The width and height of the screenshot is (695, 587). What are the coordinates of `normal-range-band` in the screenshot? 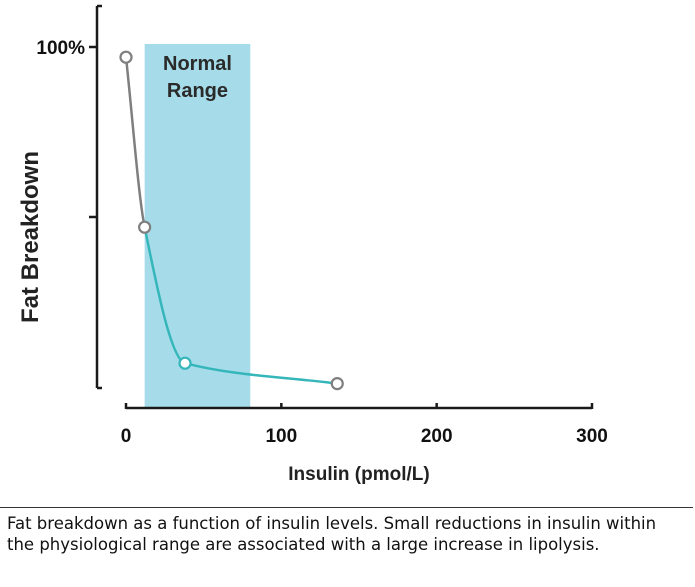 It's located at (197, 226).